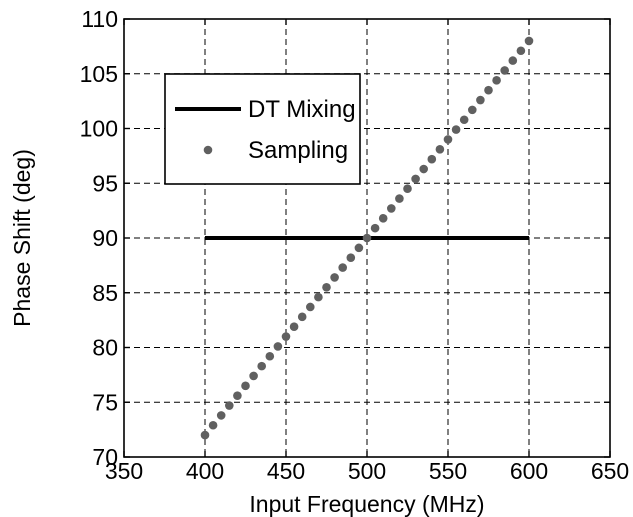 The image size is (633, 517). Describe the element at coordinates (105, 348) in the screenshot. I see `y-tick-label: 80` at that location.